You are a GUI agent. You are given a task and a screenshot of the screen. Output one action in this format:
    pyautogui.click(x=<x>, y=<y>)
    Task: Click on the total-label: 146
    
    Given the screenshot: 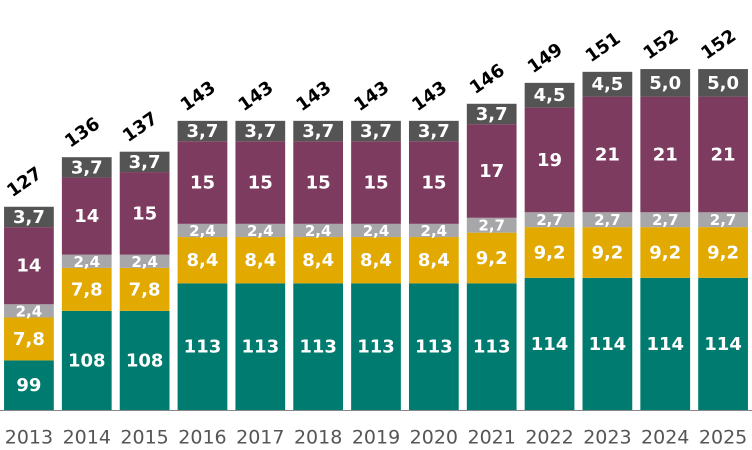 What is the action you would take?
    pyautogui.click(x=487, y=79)
    